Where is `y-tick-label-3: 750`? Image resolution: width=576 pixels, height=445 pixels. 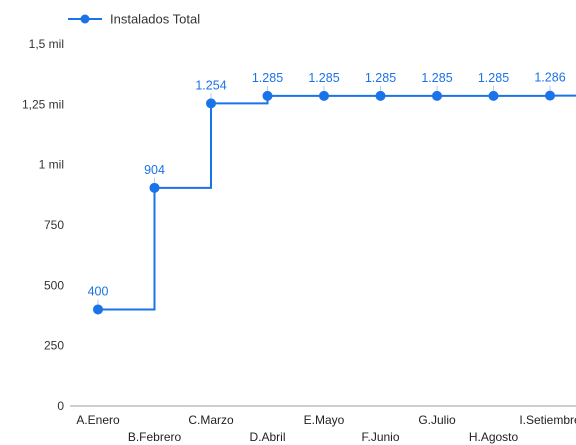
y-tick-label-3: 750 is located at coordinates (54, 225).